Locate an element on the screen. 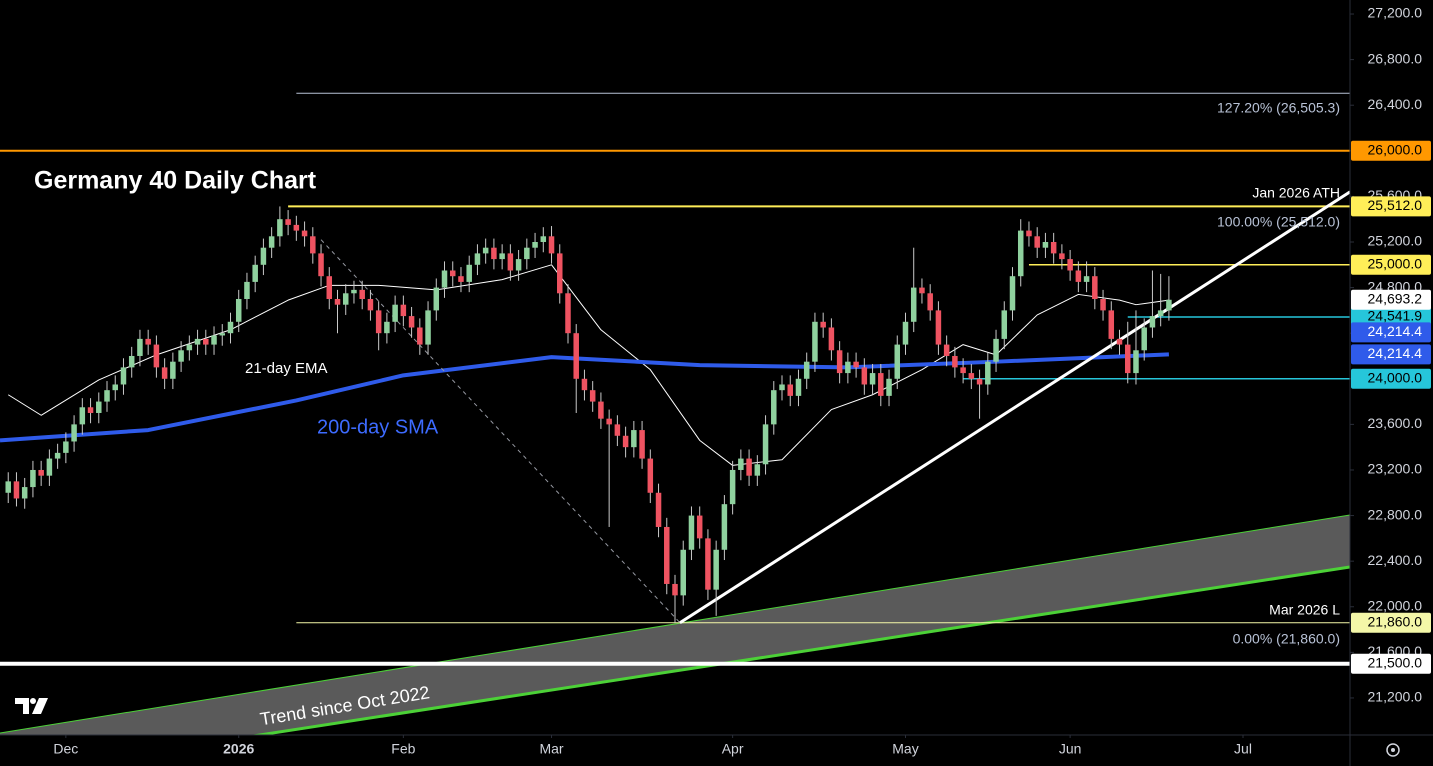 The width and height of the screenshot is (1433, 766). settings-button is located at coordinates (1393, 750).